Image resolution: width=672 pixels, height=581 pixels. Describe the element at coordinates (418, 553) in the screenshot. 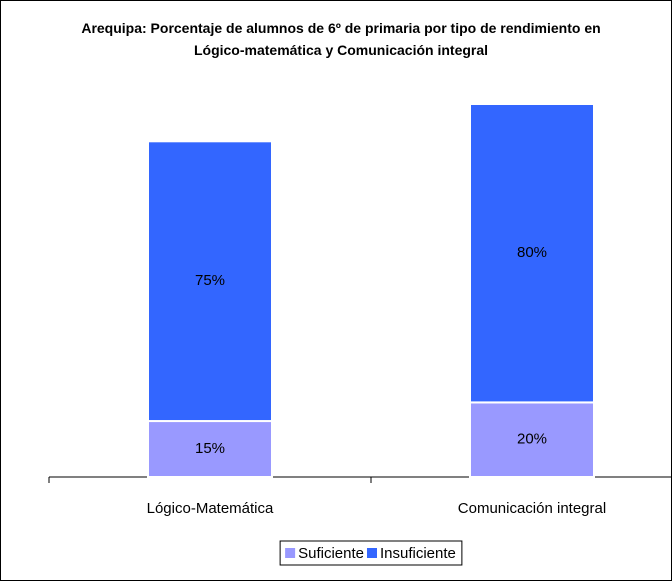

I see `legend-label: Insuficiente` at that location.